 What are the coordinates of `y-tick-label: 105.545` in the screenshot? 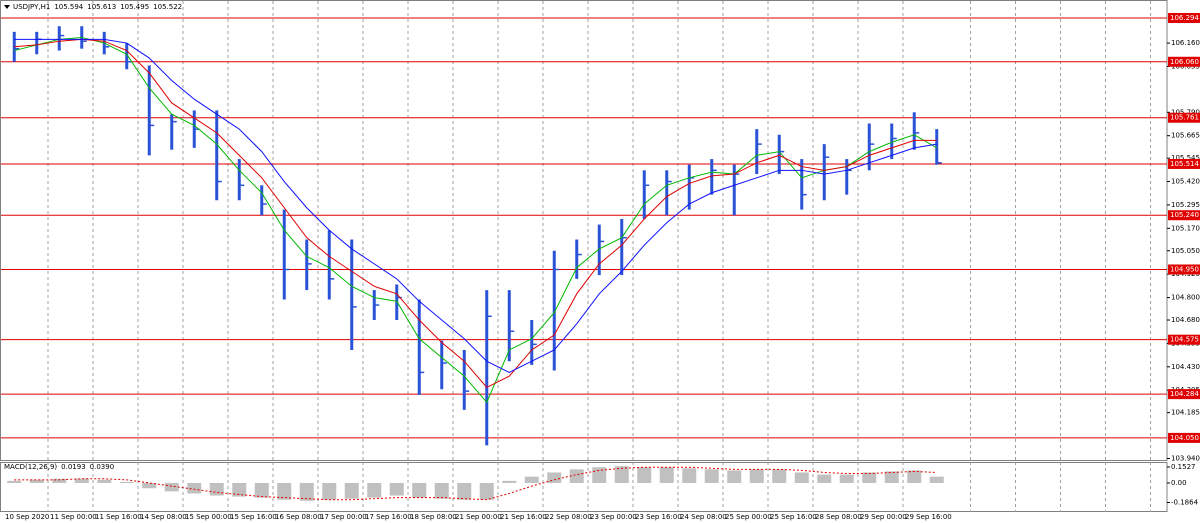 It's located at (1185, 158).